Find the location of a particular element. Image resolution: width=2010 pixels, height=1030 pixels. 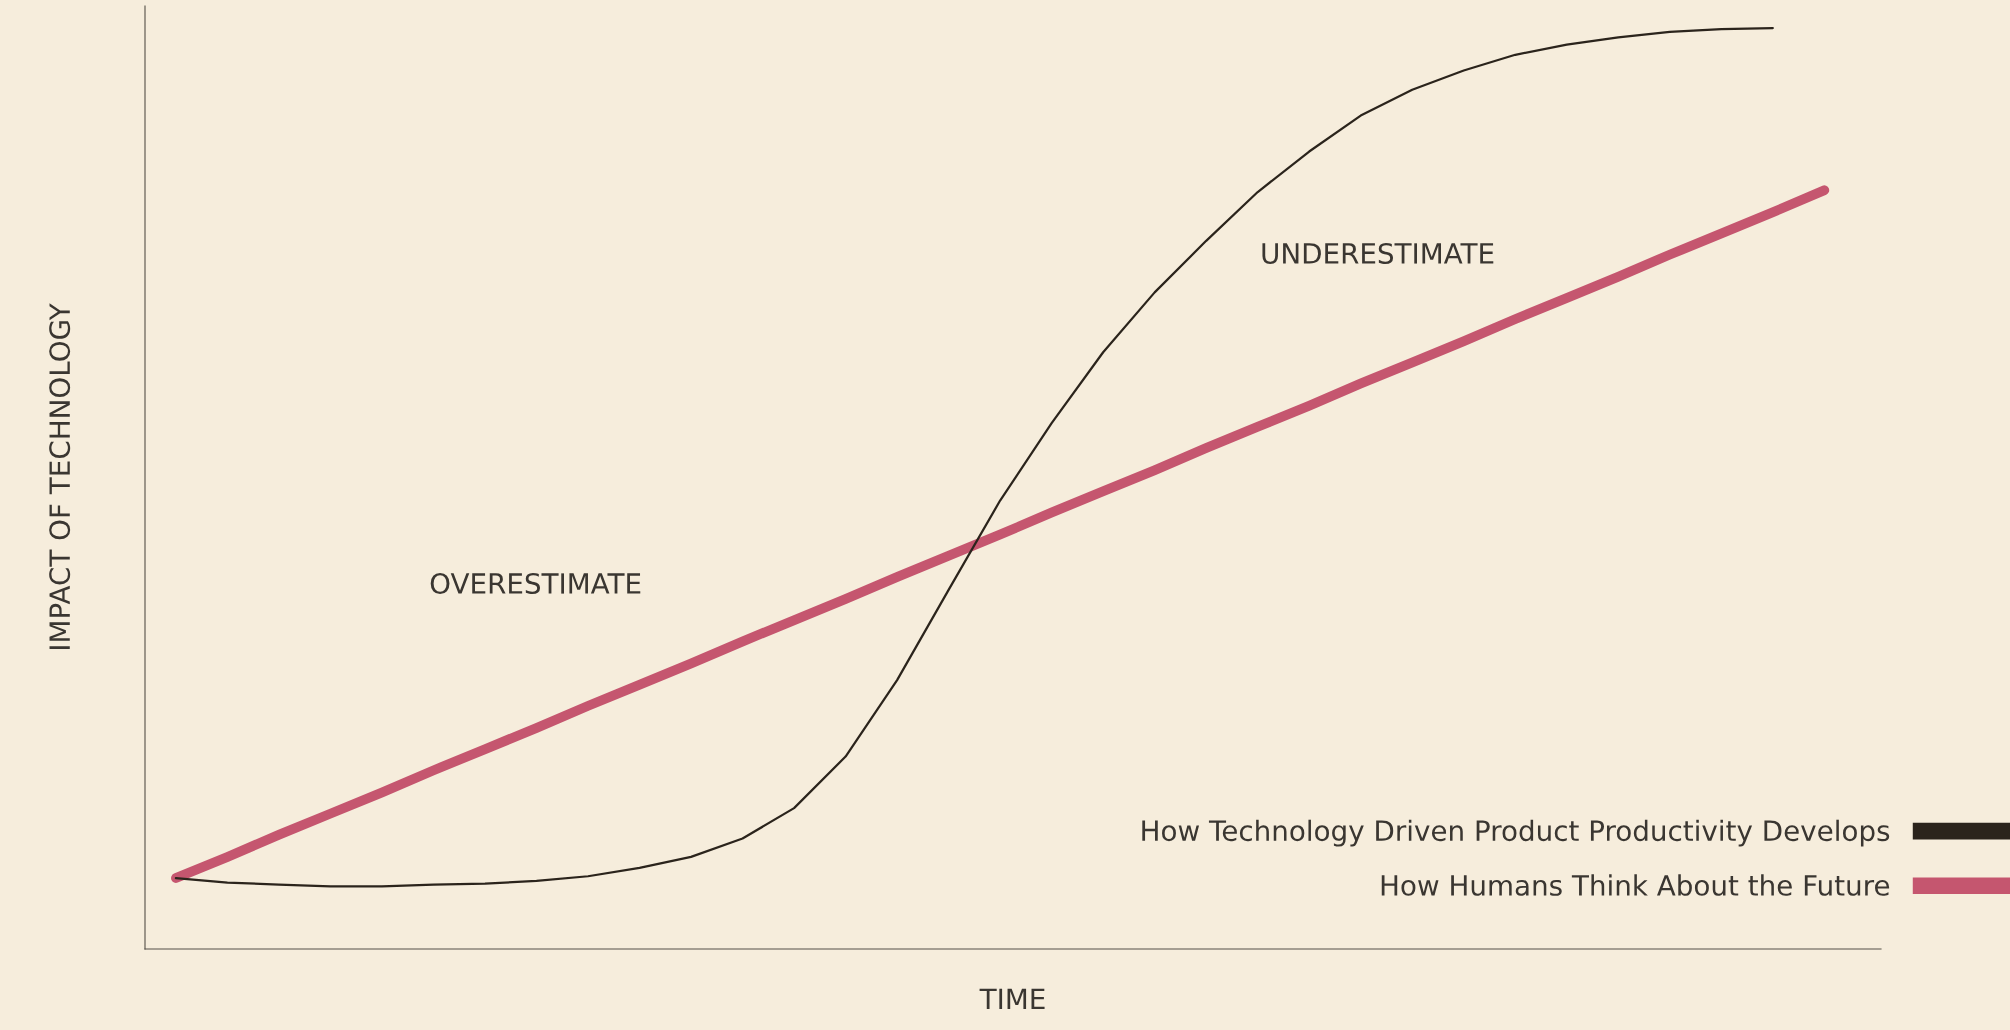

annotation: OVERESTIMATE is located at coordinates (535, 583).